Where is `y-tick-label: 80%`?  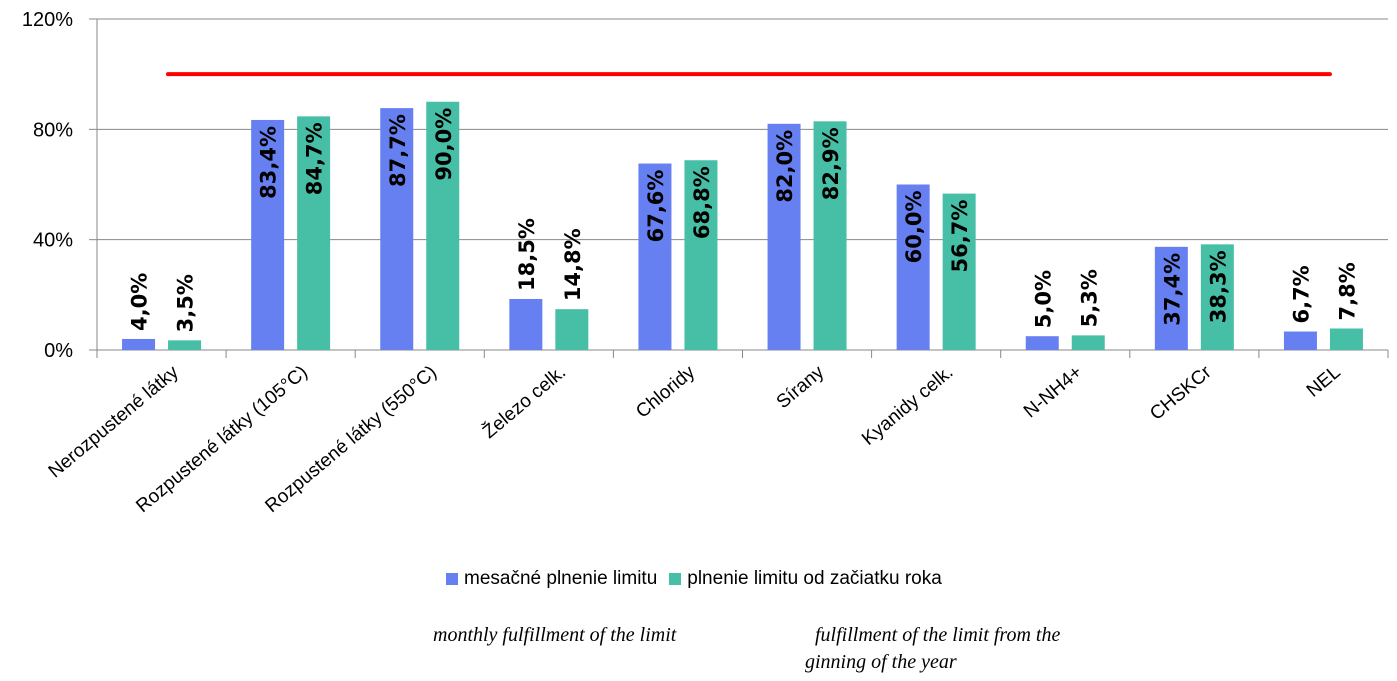 y-tick-label: 80% is located at coordinates (53, 130).